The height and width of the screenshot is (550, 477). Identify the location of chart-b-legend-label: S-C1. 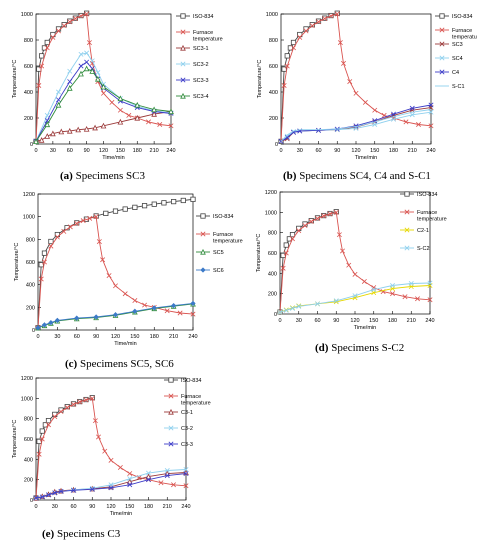
(458, 87).